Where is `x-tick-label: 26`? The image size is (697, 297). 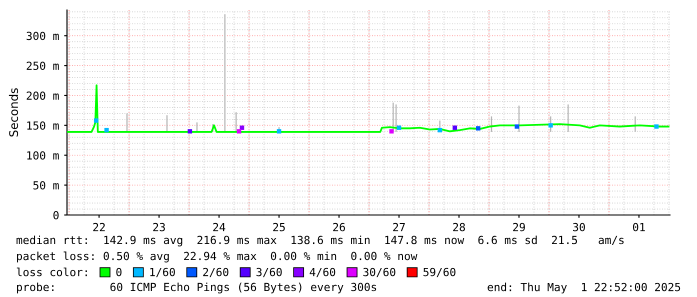
x-tick-label: 26 is located at coordinates (339, 227).